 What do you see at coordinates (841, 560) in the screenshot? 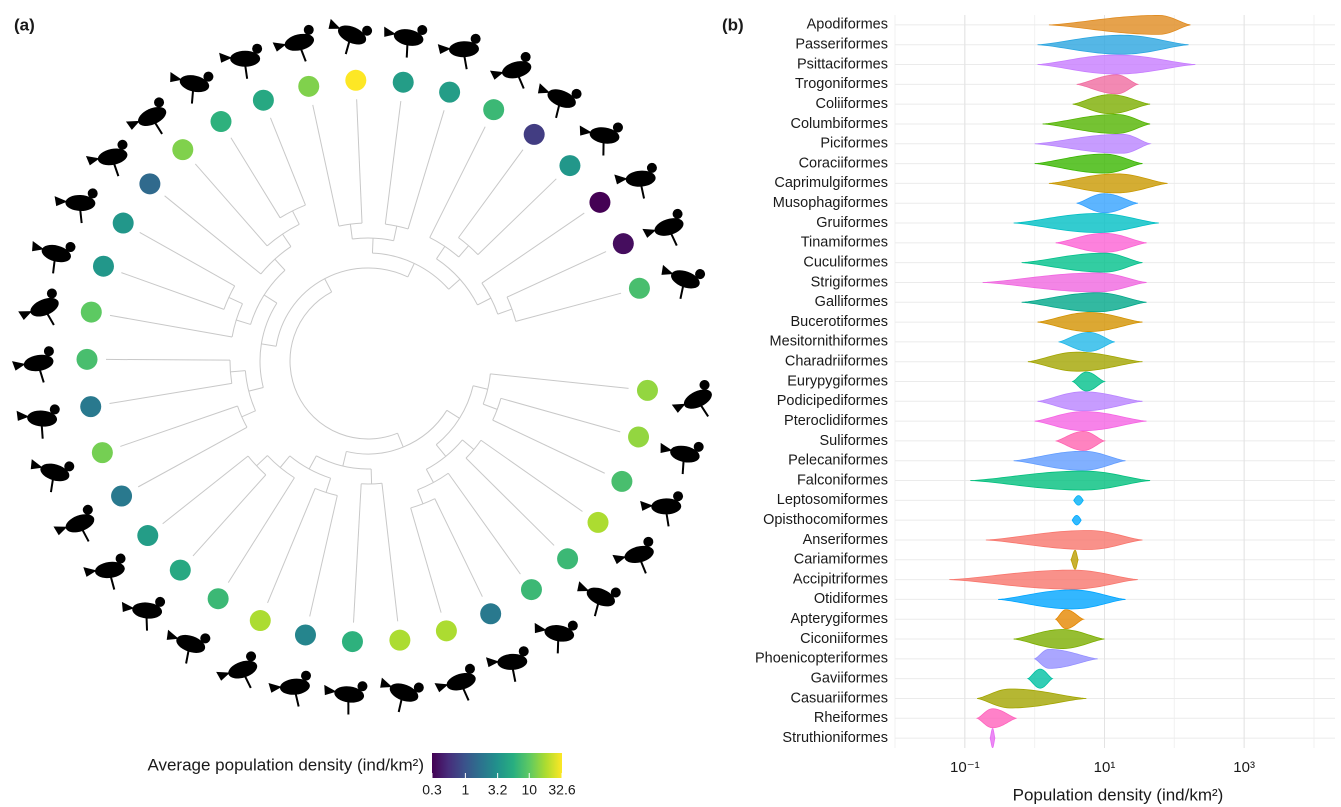
I see `y-tick-label: Cariamiformes` at bounding box center [841, 560].